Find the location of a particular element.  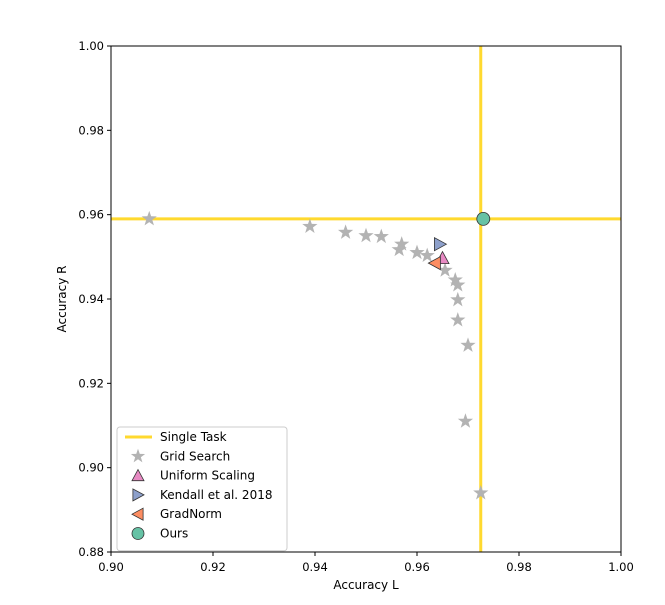

y-tick-label: 0.96 is located at coordinates (91, 215).